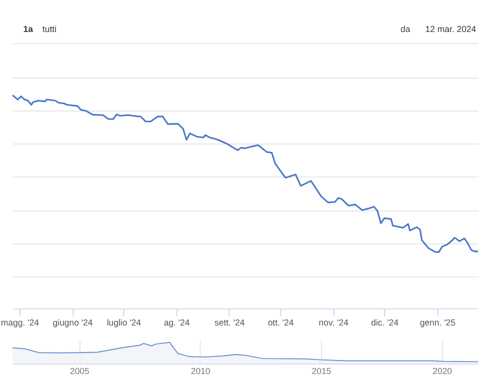  I want to click on x-tick-label: ag. '24, so click(177, 322).